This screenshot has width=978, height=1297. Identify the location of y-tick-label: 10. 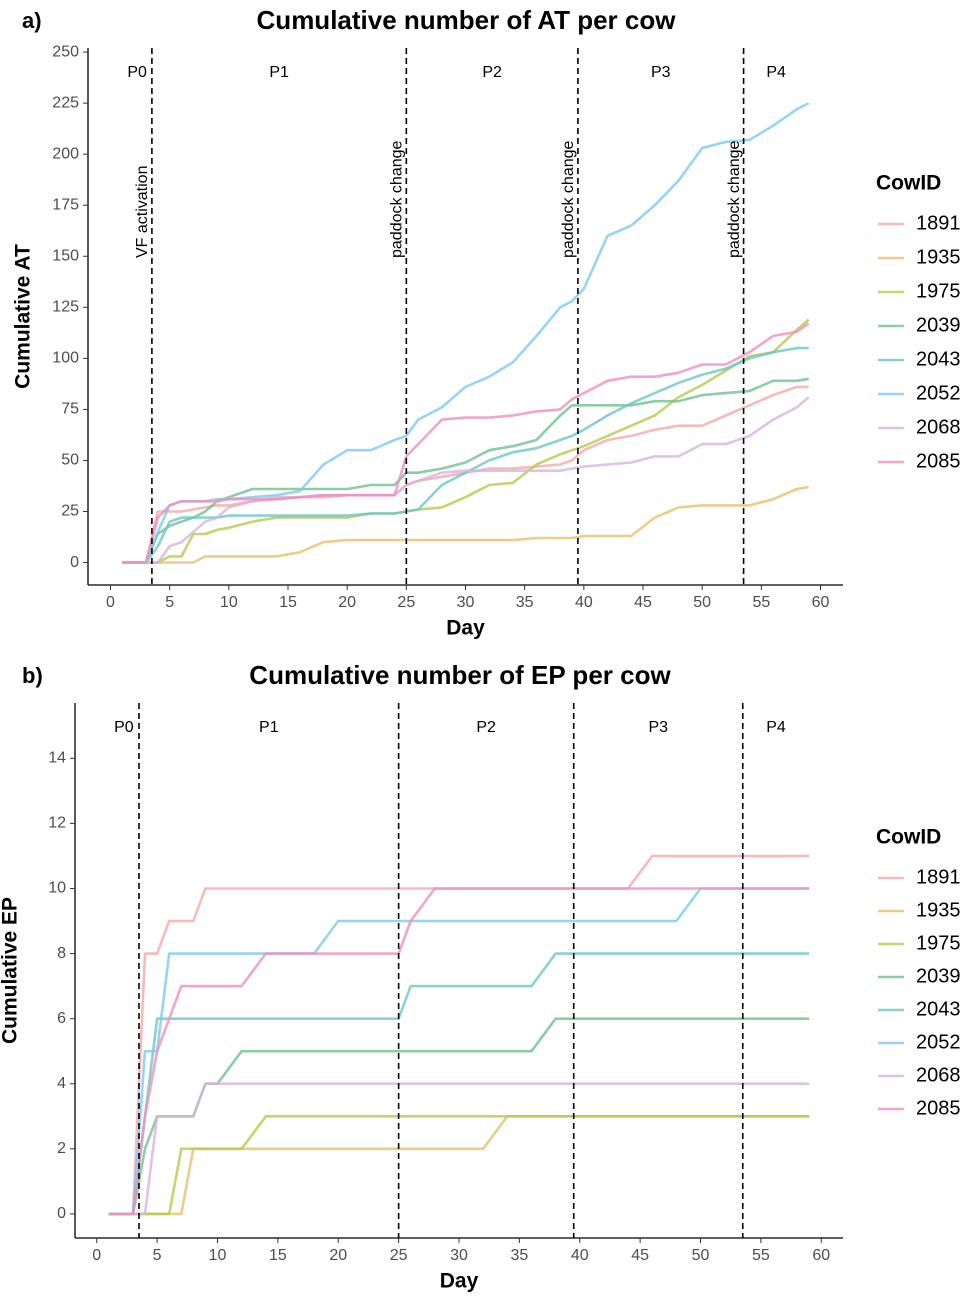
(57, 888).